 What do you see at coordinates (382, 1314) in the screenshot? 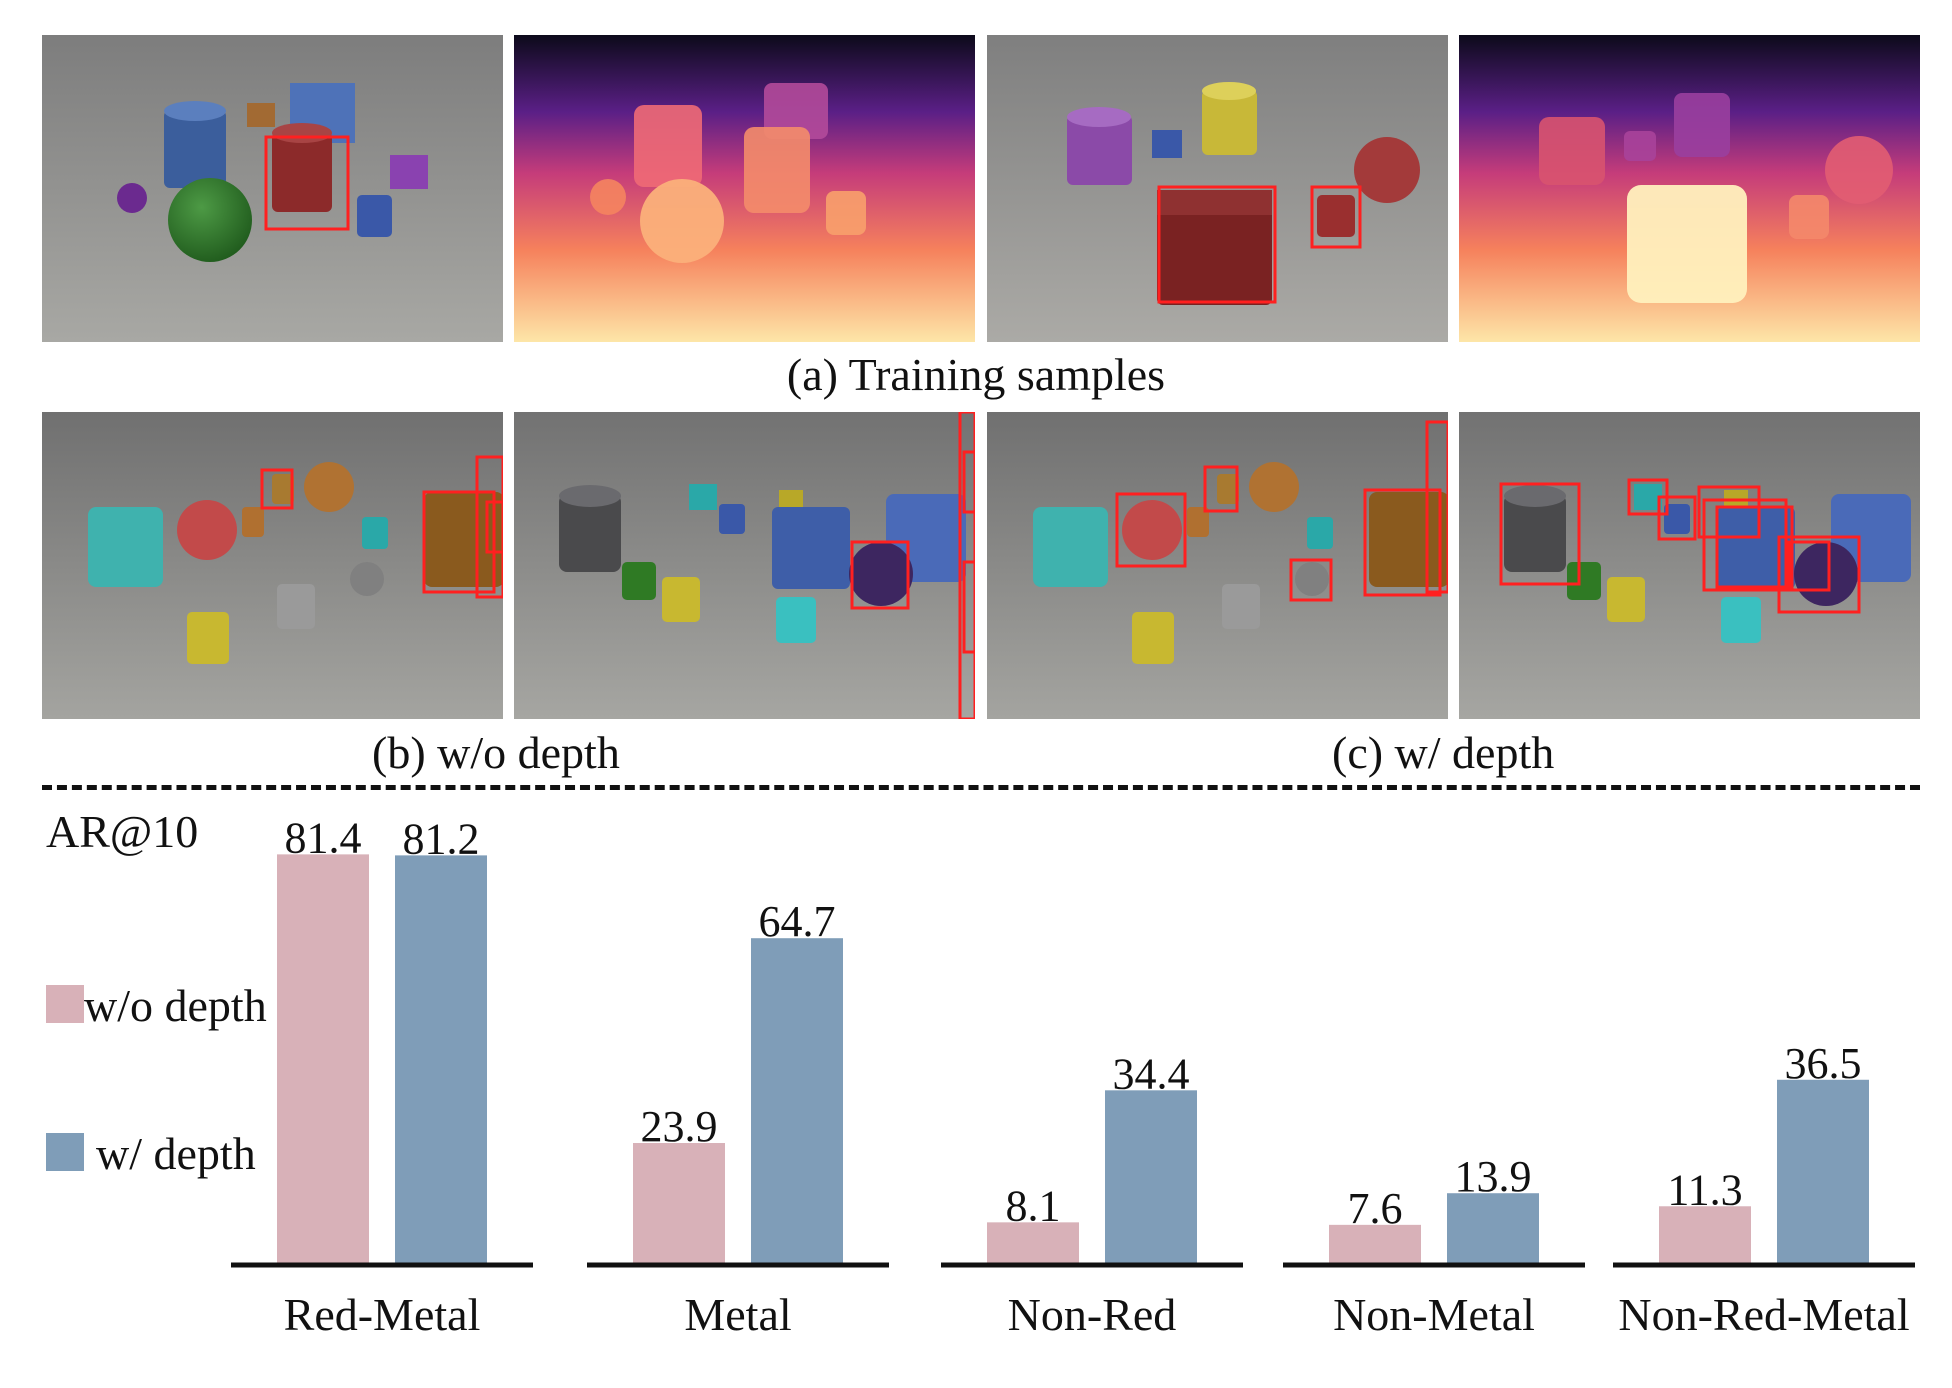
I see `x-tick-label: Red-Metal` at bounding box center [382, 1314].